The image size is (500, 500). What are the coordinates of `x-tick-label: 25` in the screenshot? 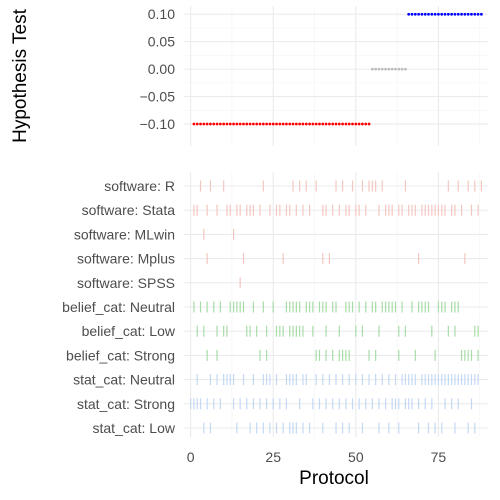 It's located at (273, 457).